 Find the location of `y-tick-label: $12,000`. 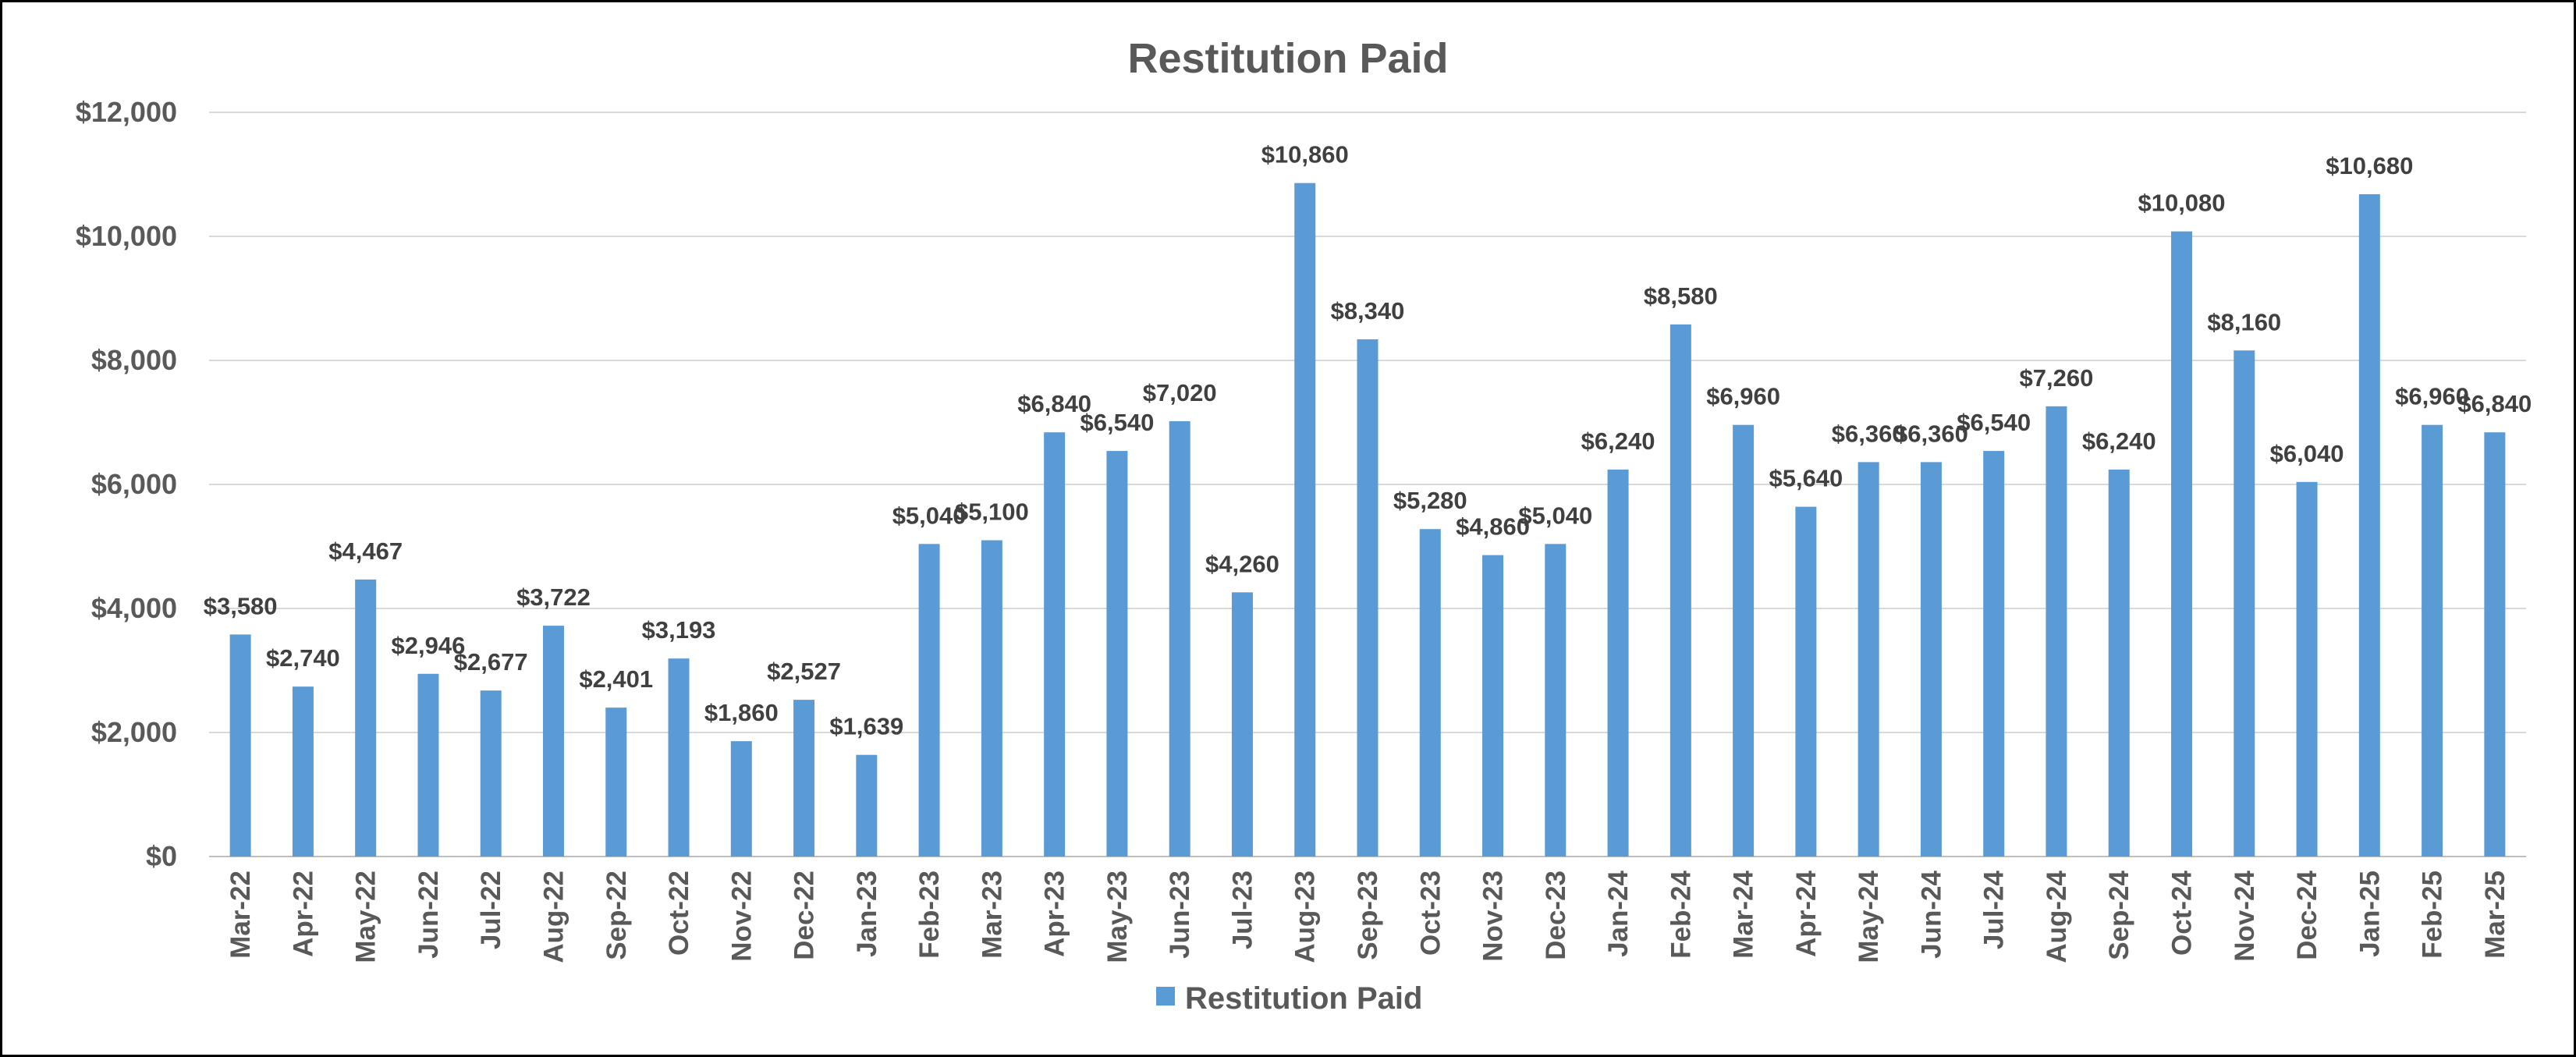

y-tick-label: $12,000 is located at coordinates (126, 112).